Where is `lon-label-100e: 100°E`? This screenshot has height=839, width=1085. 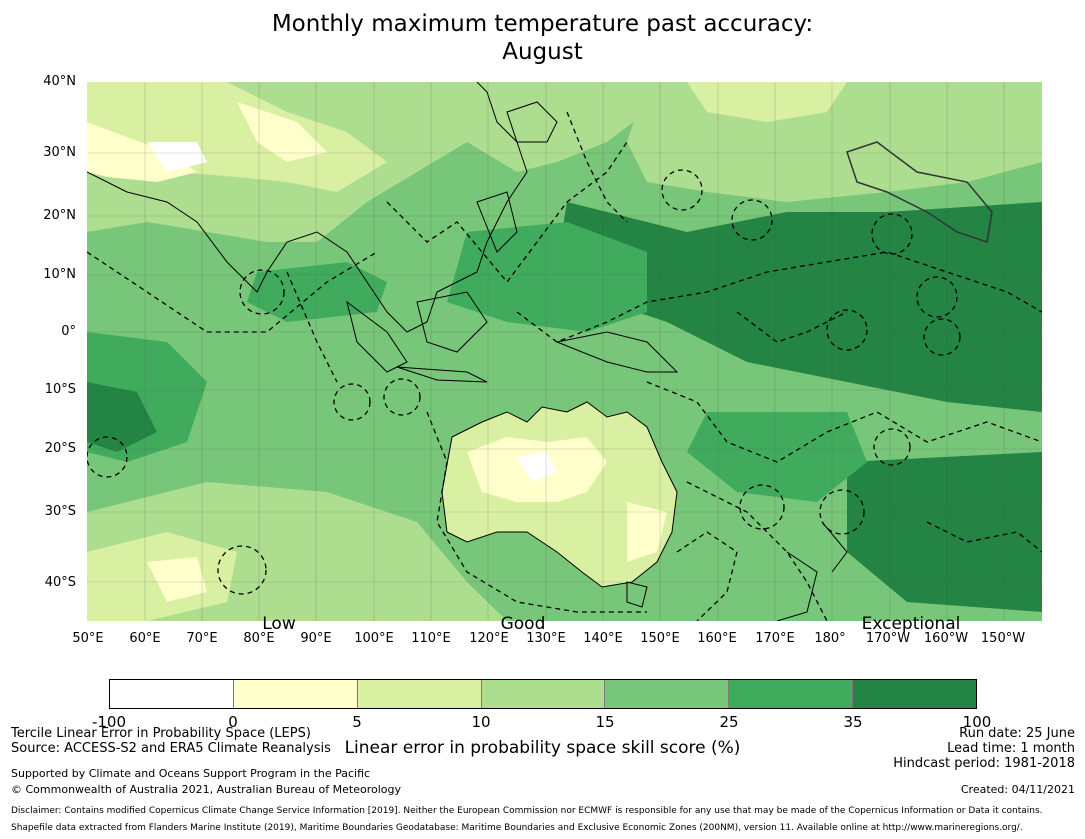
lon-label-100e: 100°E is located at coordinates (374, 638).